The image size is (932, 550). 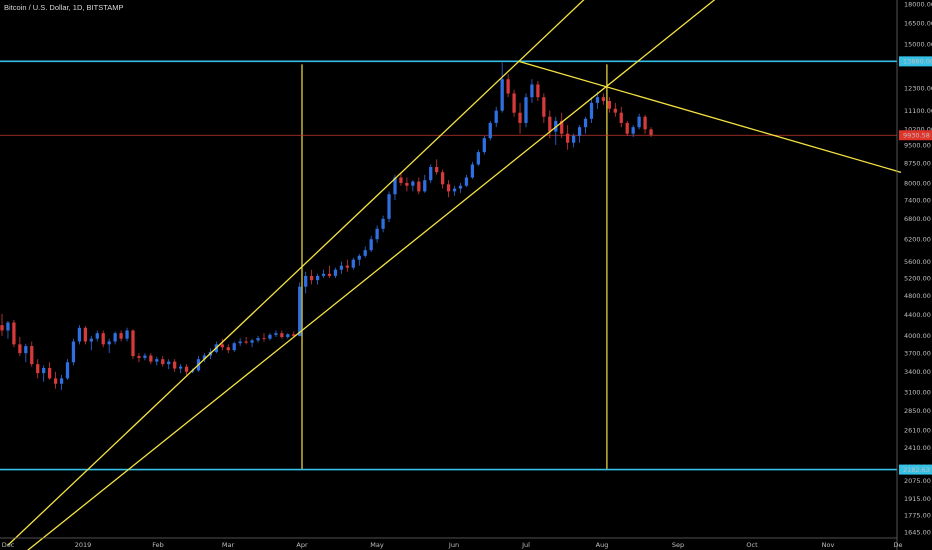 What do you see at coordinates (917, 448) in the screenshot?
I see `y-tick-label: 2410.00` at bounding box center [917, 448].